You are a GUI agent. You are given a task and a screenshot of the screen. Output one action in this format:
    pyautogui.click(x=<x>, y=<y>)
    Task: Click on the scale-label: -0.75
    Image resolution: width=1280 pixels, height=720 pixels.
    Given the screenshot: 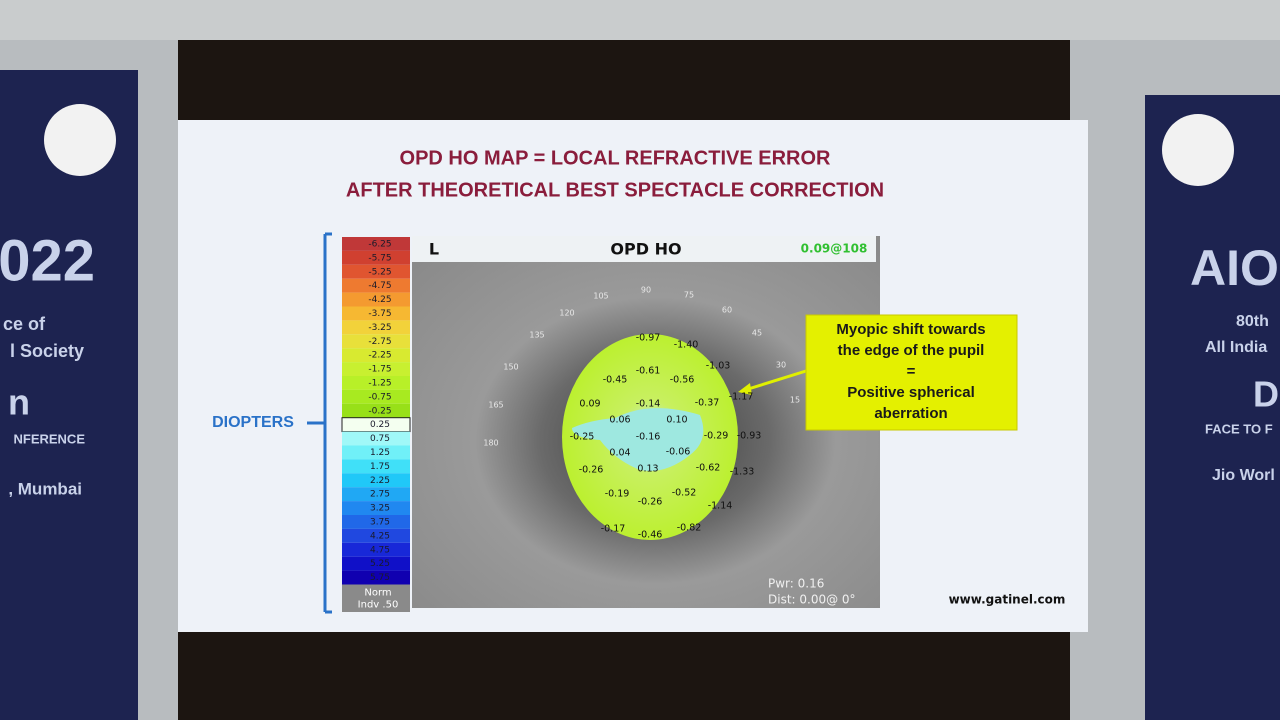 What is the action you would take?
    pyautogui.click(x=379, y=397)
    